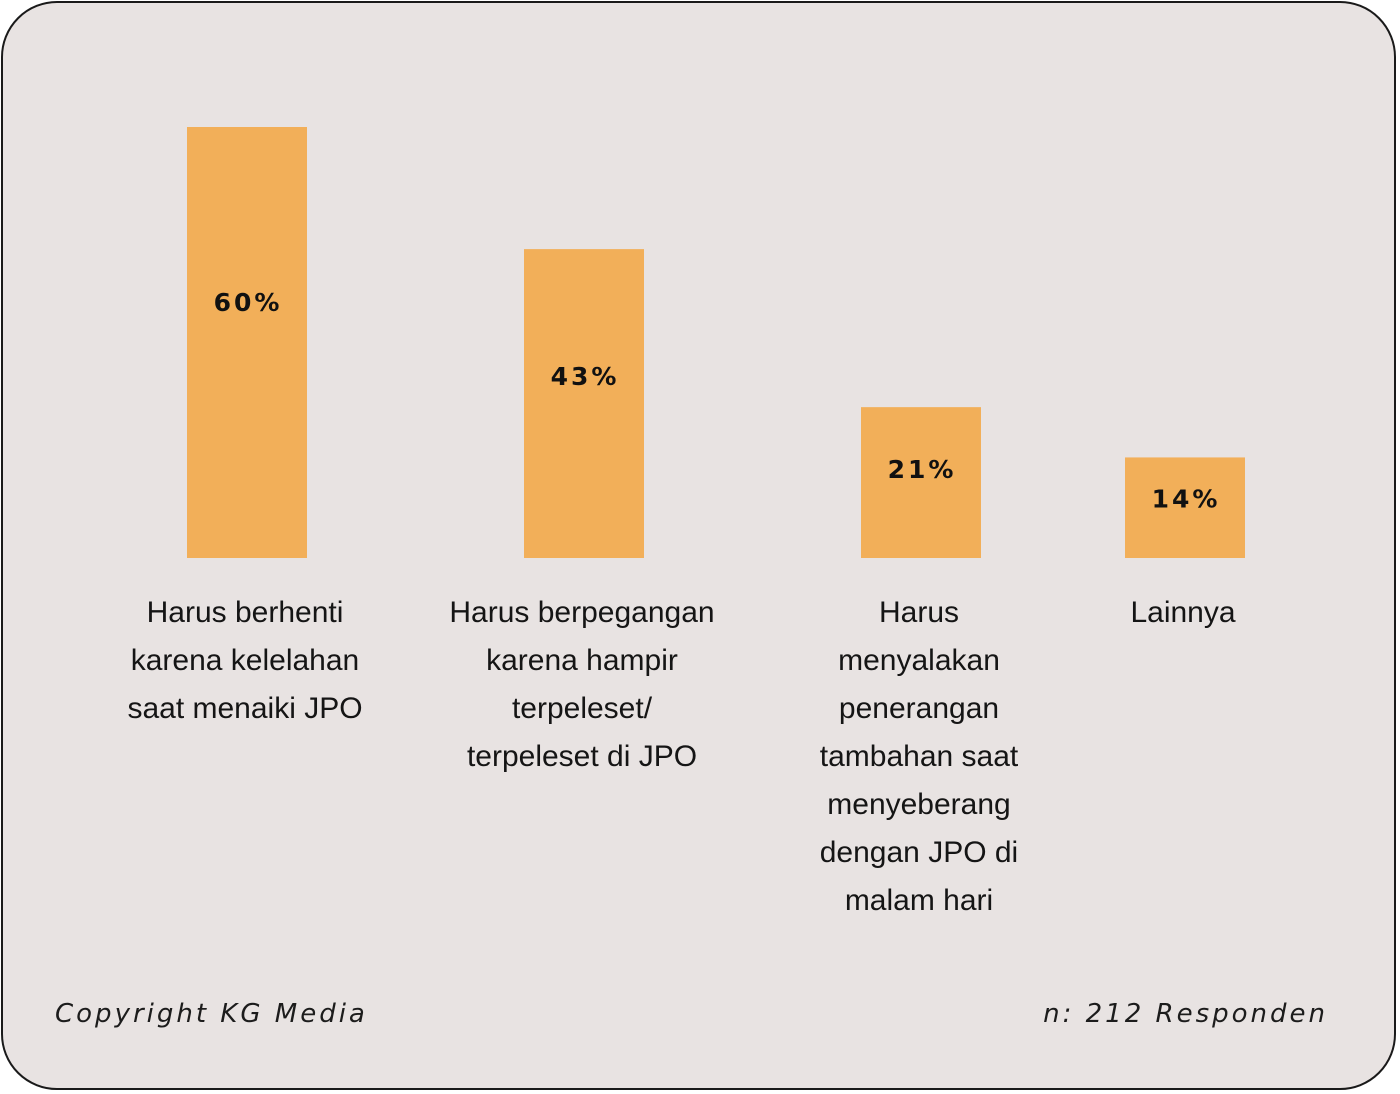 The height and width of the screenshot is (1094, 1400). I want to click on category-label-line: malam hari, so click(919, 900).